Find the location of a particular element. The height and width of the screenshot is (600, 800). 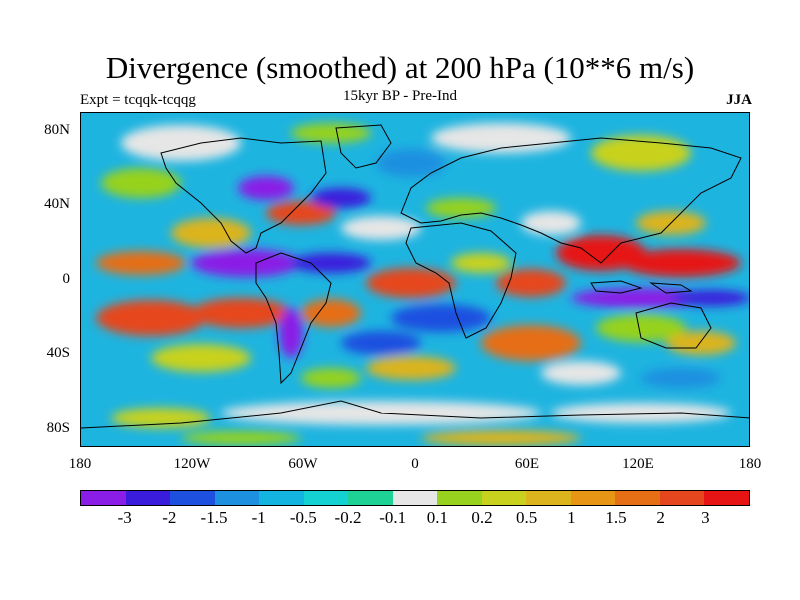

period-label: 15kyr BP - Pre-Ind is located at coordinates (400, 96).